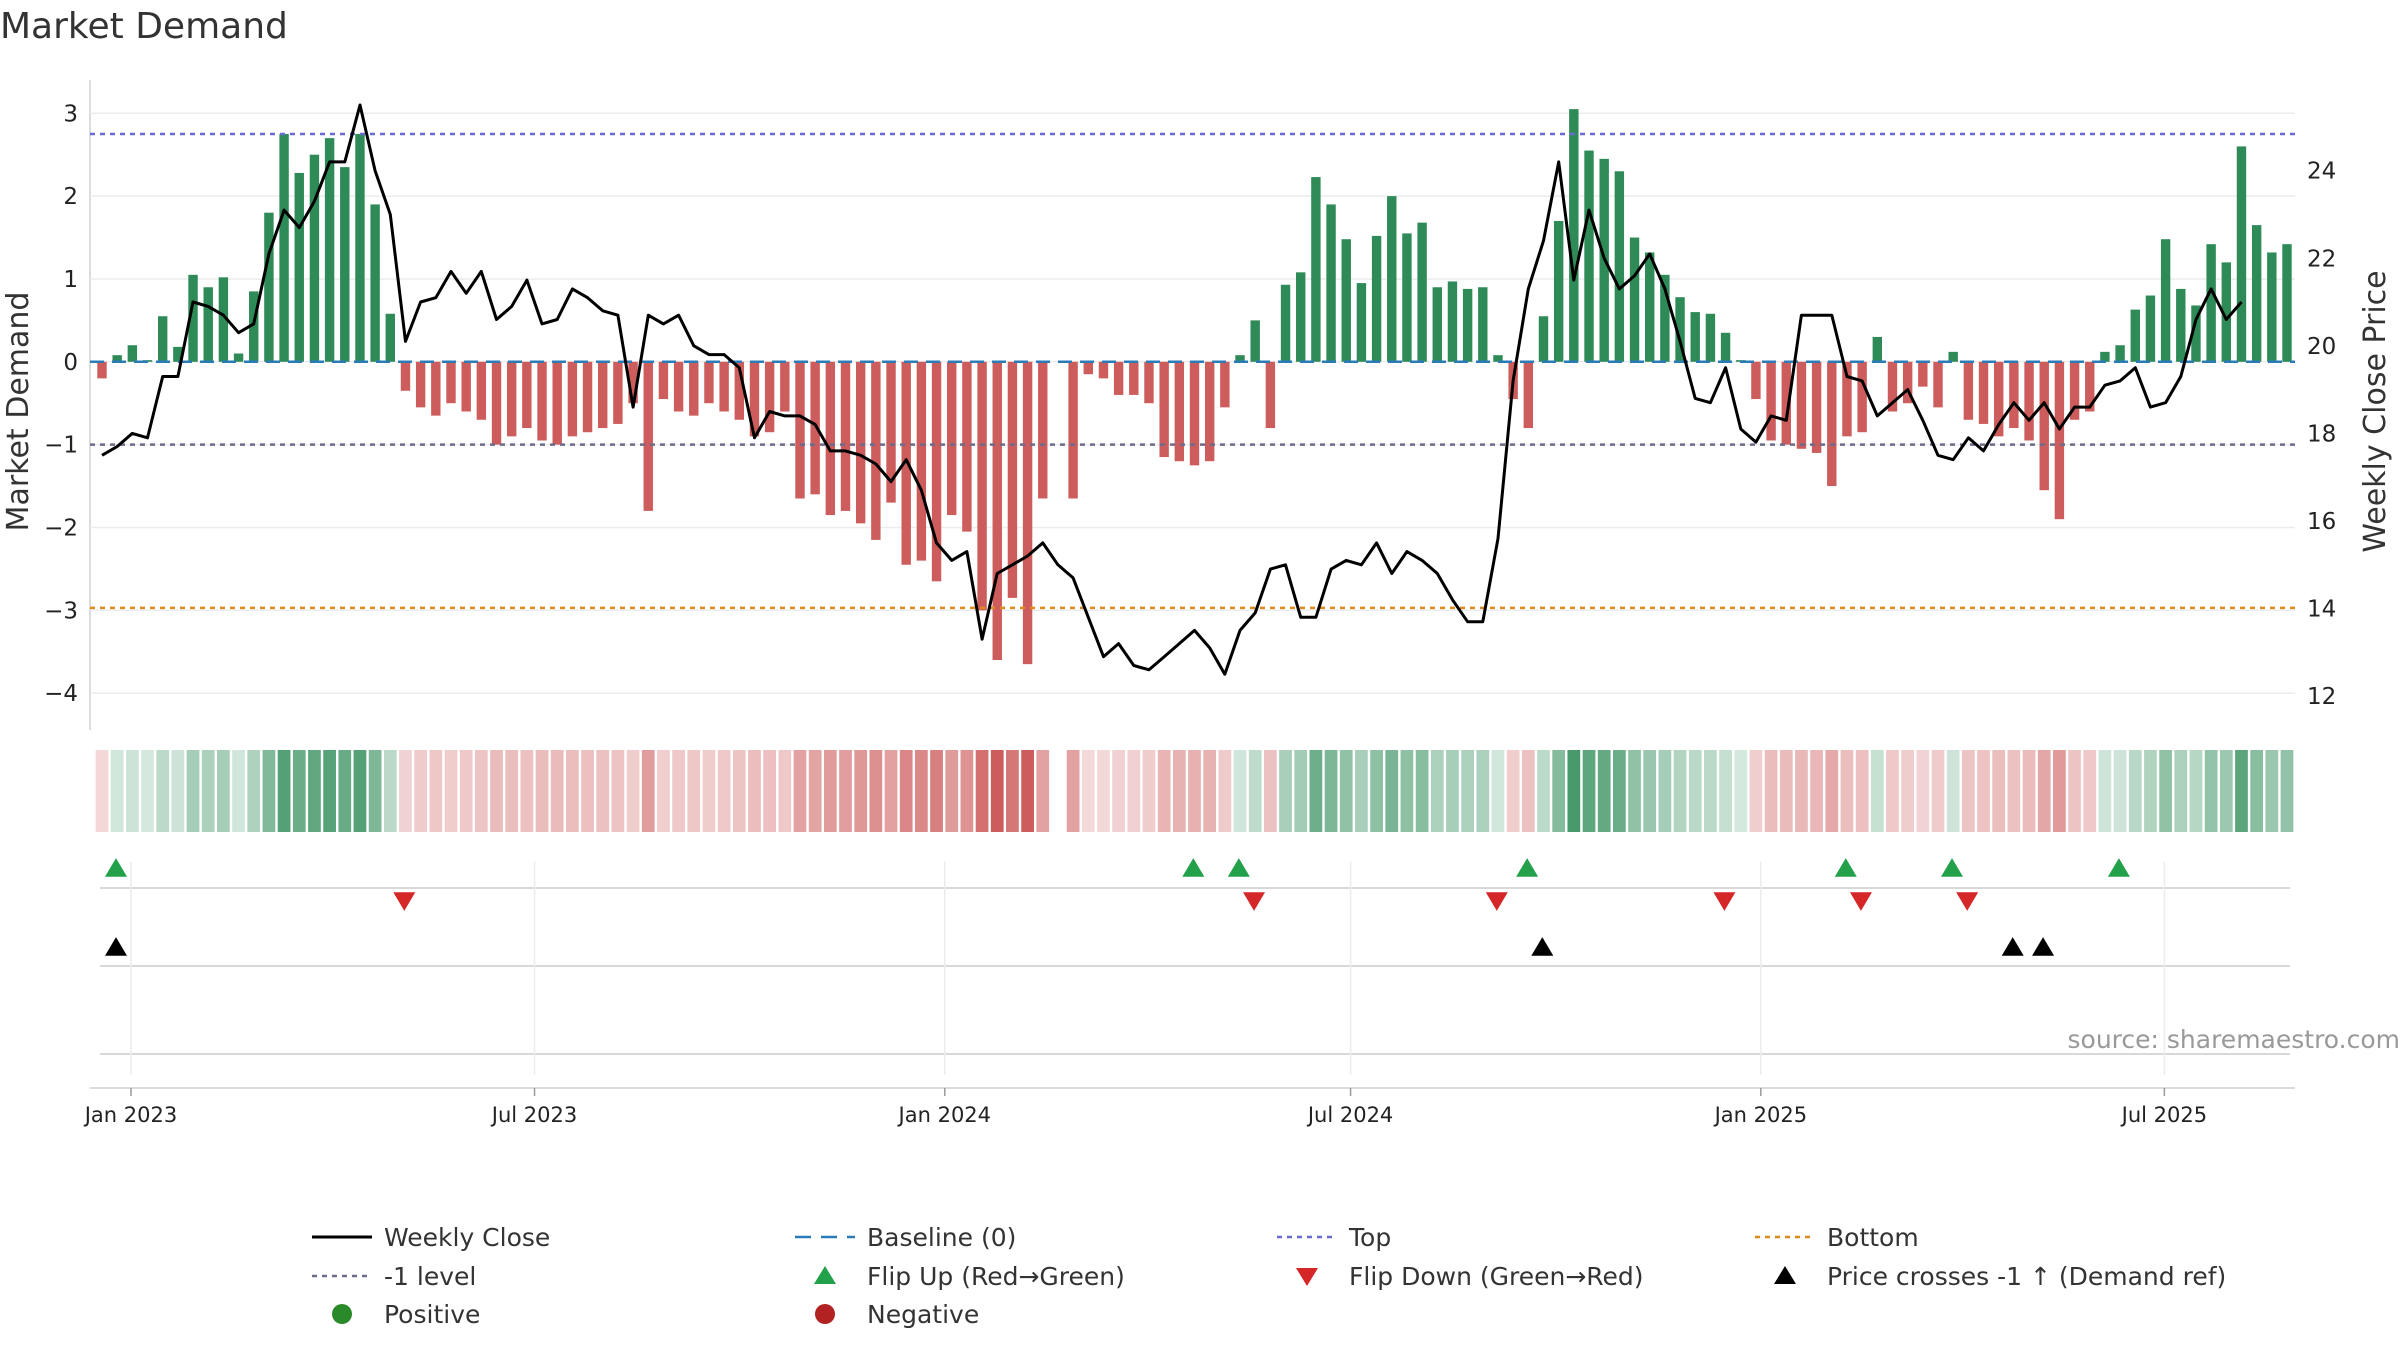 The image size is (2400, 1350). What do you see at coordinates (1307, 1277) in the screenshot?
I see `legend-swatch-triangle-down` at bounding box center [1307, 1277].